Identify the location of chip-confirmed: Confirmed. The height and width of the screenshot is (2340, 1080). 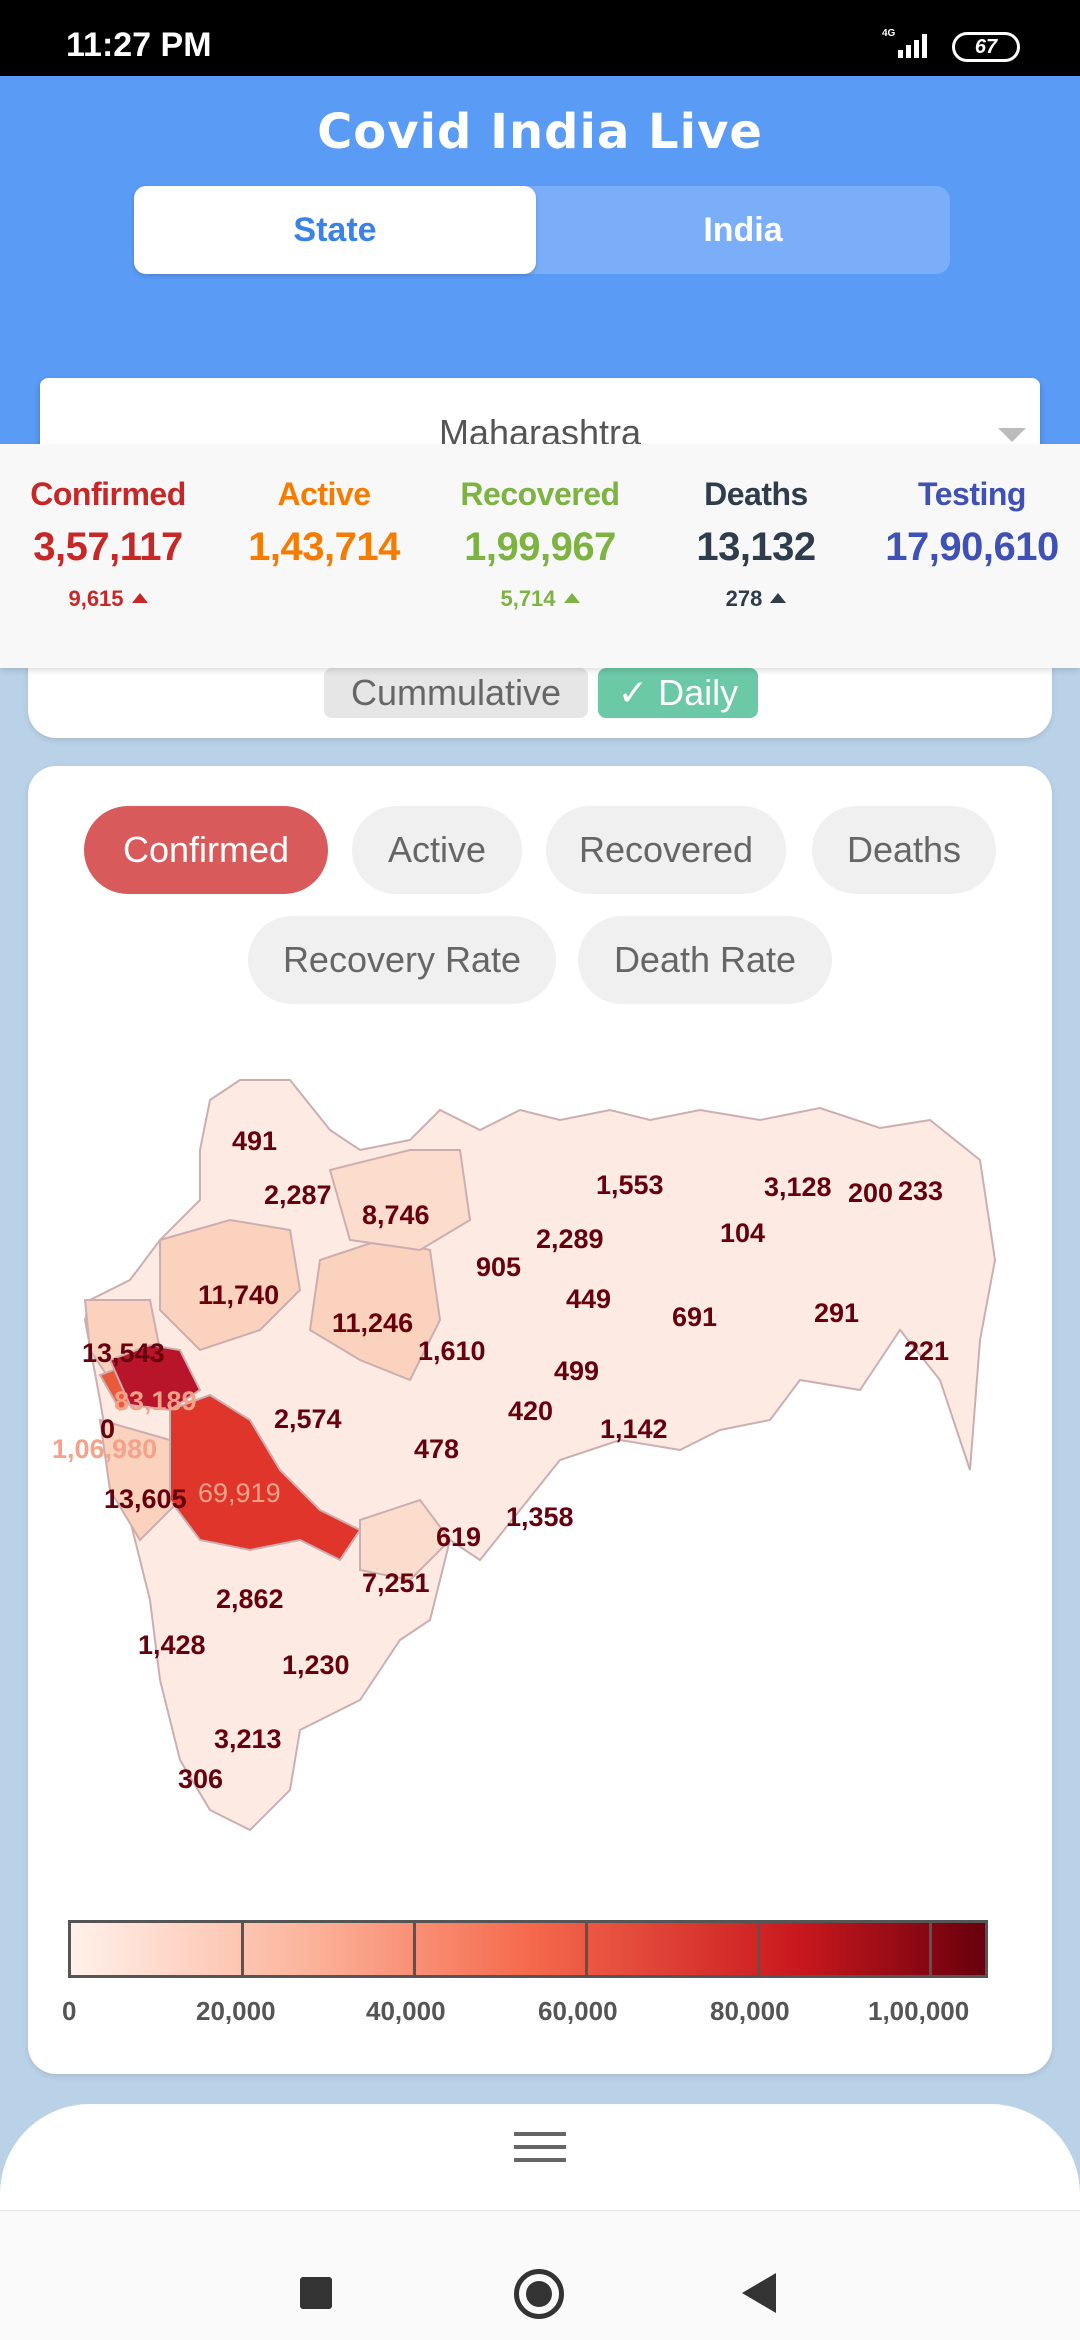
(206, 850).